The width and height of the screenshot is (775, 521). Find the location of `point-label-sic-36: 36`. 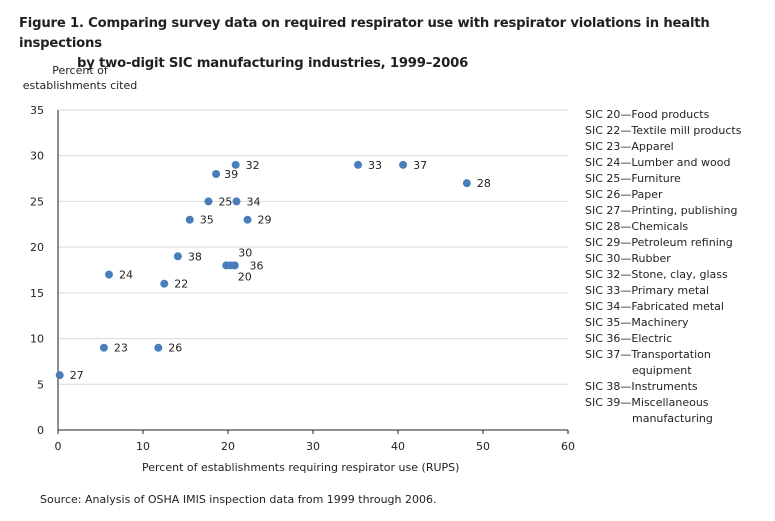

point-label-sic-36: 36 is located at coordinates (257, 265).